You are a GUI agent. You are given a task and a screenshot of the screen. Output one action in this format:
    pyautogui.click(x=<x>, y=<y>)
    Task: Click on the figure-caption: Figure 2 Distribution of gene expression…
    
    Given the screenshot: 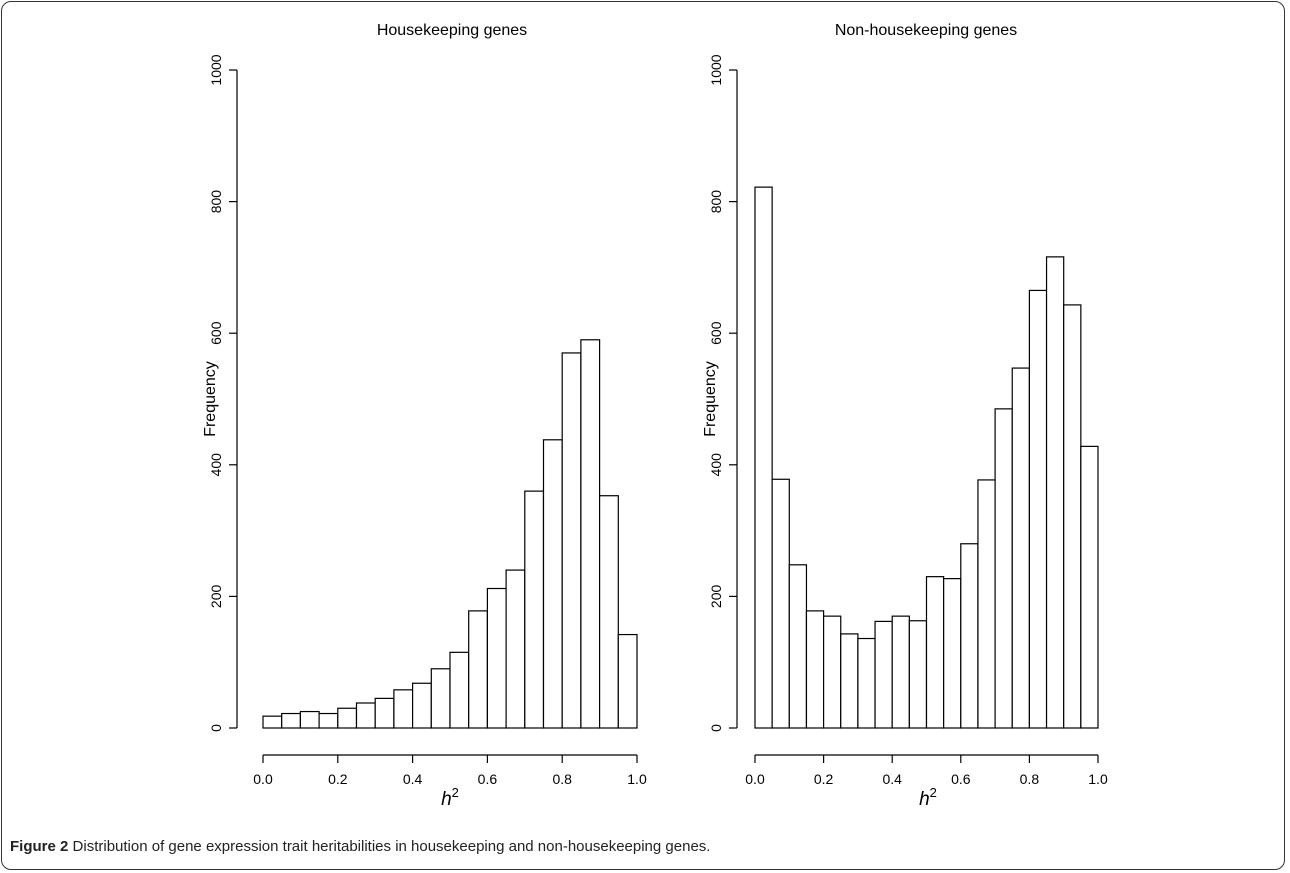 What is the action you would take?
    pyautogui.click(x=360, y=846)
    